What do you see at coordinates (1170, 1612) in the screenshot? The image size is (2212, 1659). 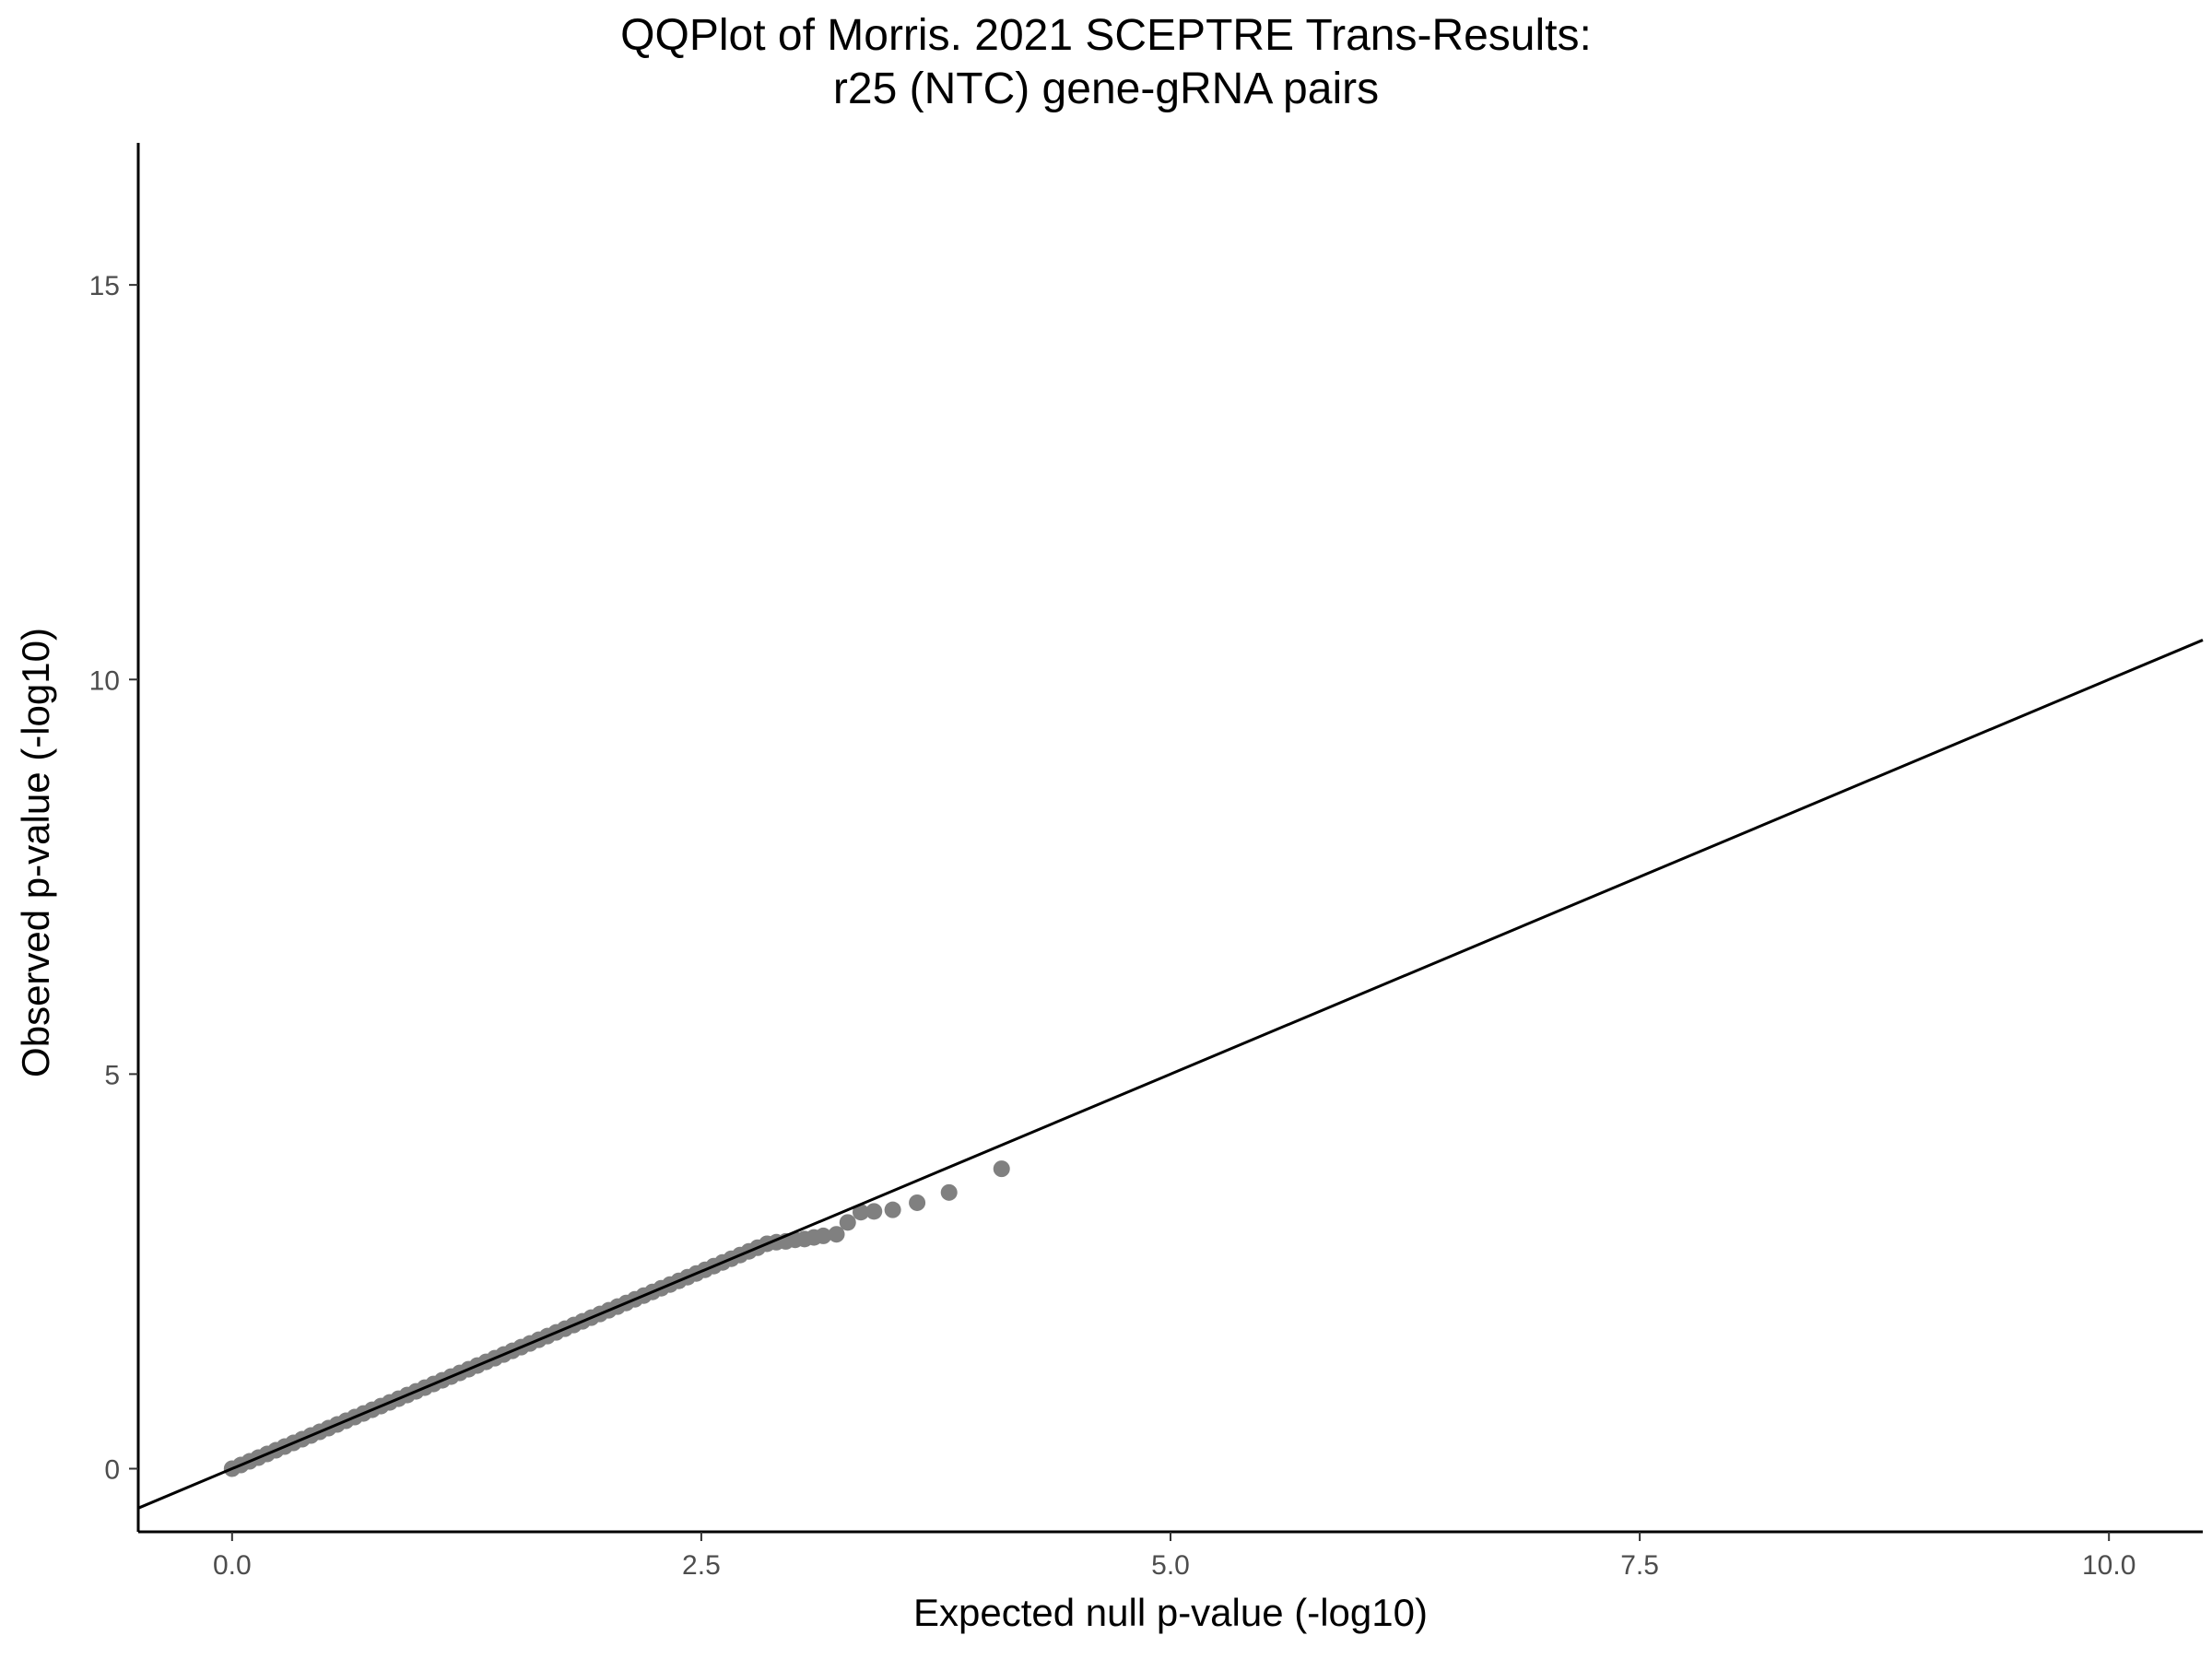 I see `x-axis-title: Expected null p-value (-log10)` at bounding box center [1170, 1612].